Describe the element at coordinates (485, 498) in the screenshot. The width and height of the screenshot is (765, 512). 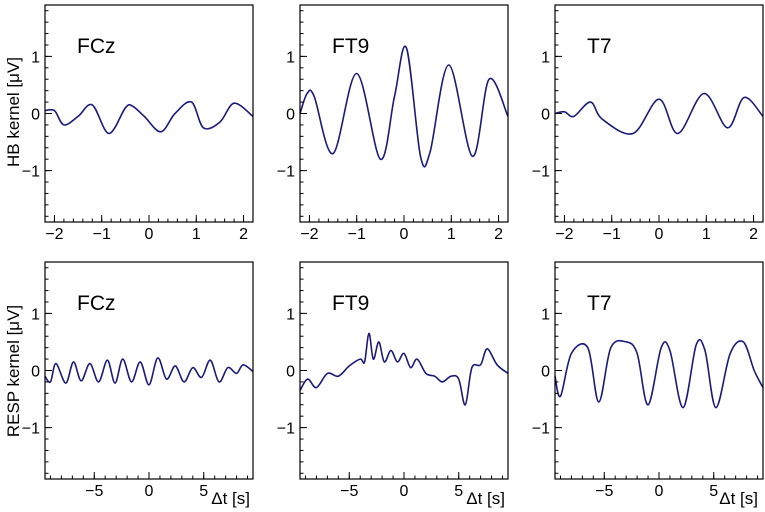
I see `xlabel-col2: Δt [s]` at that location.